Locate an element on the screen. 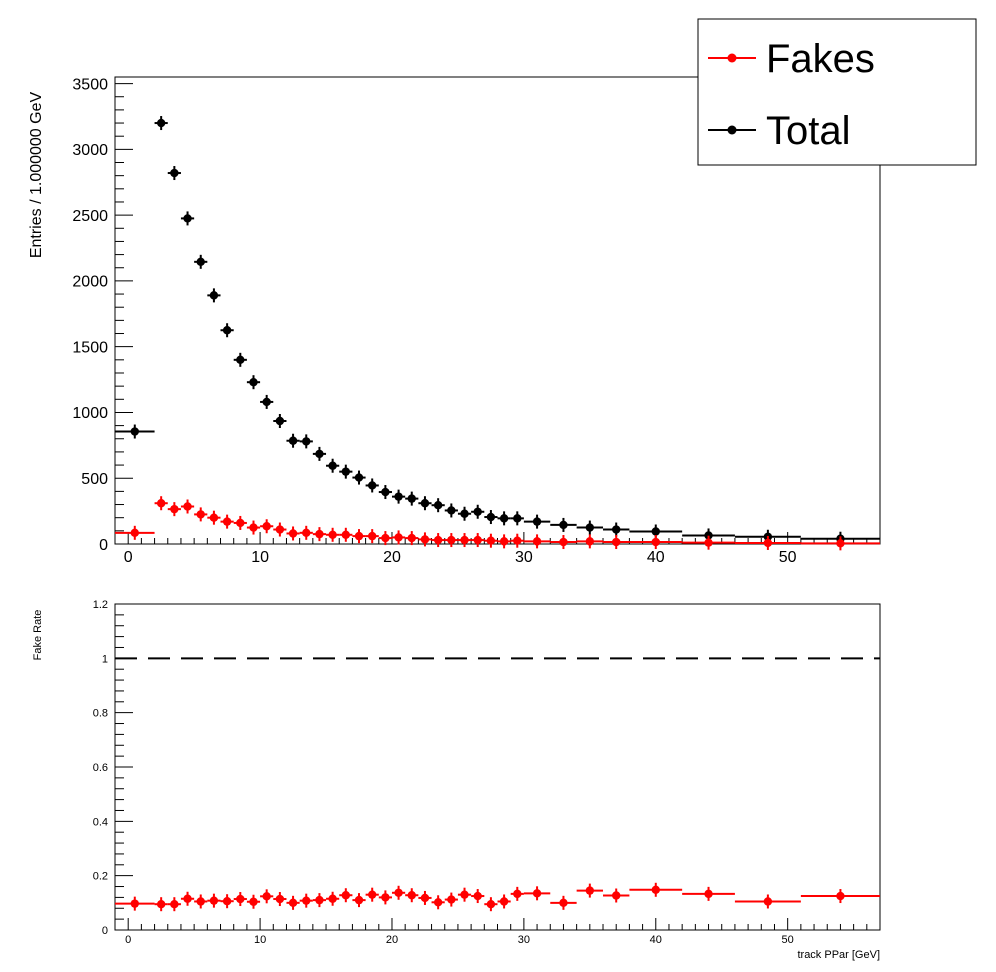 The width and height of the screenshot is (996, 972). x-tick-label: 20 is located at coordinates (392, 557).